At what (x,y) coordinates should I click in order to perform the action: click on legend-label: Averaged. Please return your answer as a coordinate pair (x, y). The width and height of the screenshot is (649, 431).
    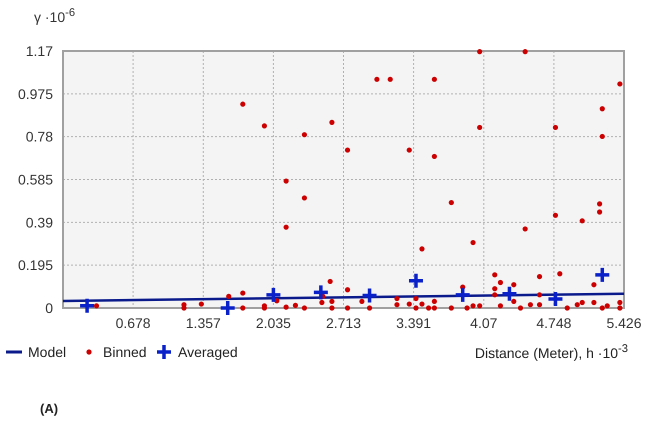
    Looking at the image, I should click on (208, 352).